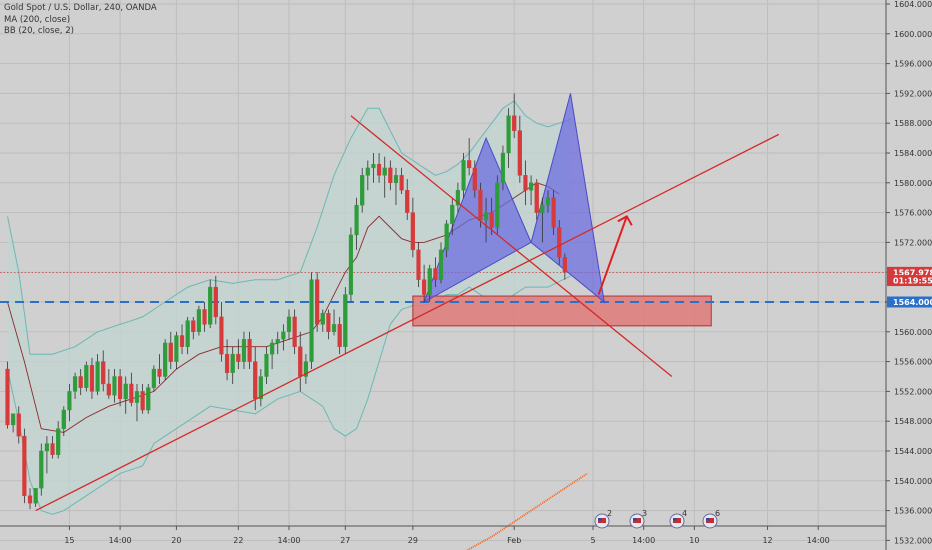 This screenshot has width=932, height=550. What do you see at coordinates (443, 535) in the screenshot?
I see `time-axis: 15 14:00 20 22 14:00 27 29 Feb 5 14:00 10 12 14:00` at bounding box center [443, 535].